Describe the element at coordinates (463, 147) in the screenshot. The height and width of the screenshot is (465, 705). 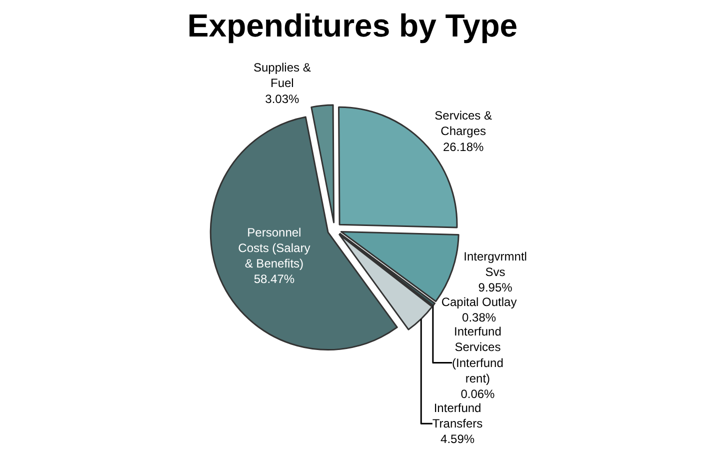
I see `data-label: 26.18%` at that location.